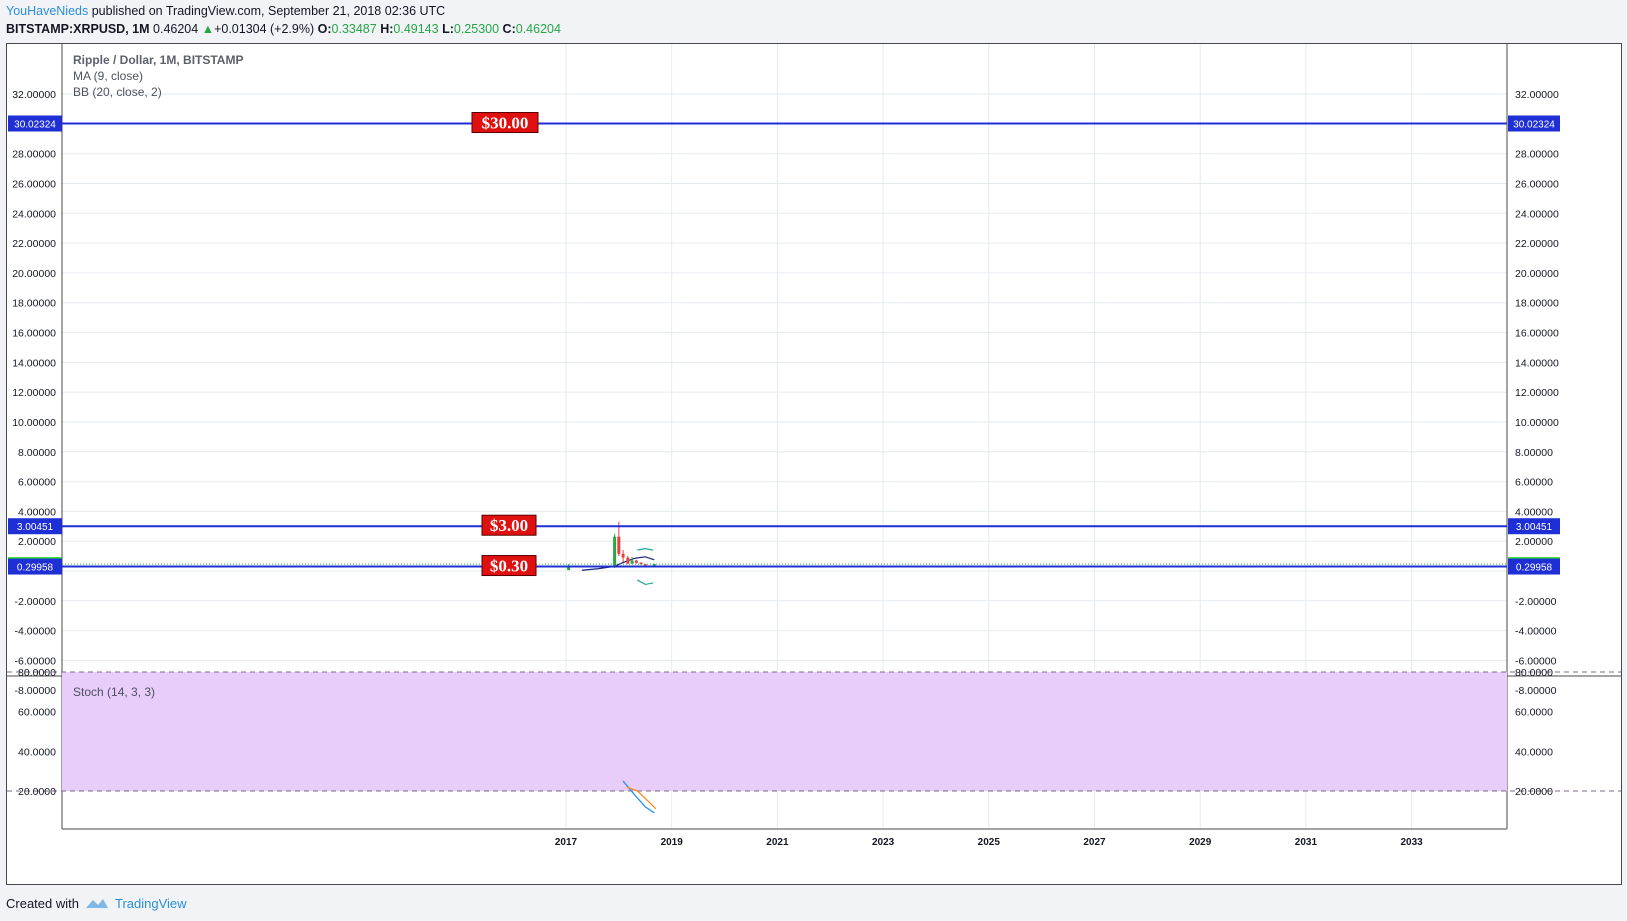 The width and height of the screenshot is (1627, 921). What do you see at coordinates (150, 903) in the screenshot?
I see `tradingview-brand-link: TradingView` at bounding box center [150, 903].